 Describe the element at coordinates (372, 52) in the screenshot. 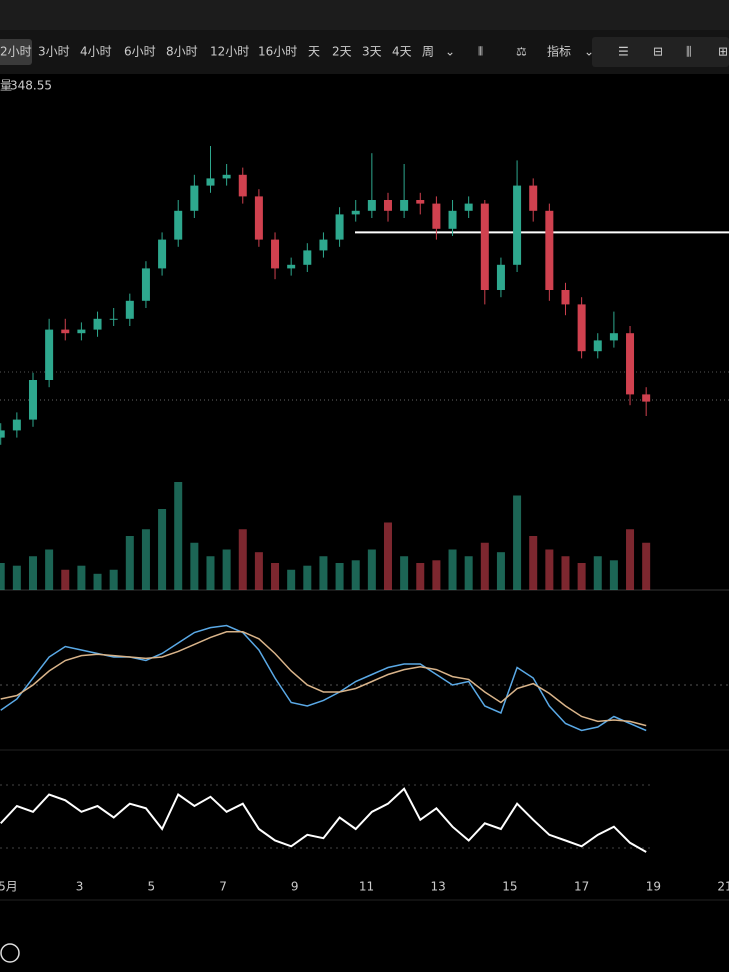

I see `timeframe-tab: 3天` at that location.